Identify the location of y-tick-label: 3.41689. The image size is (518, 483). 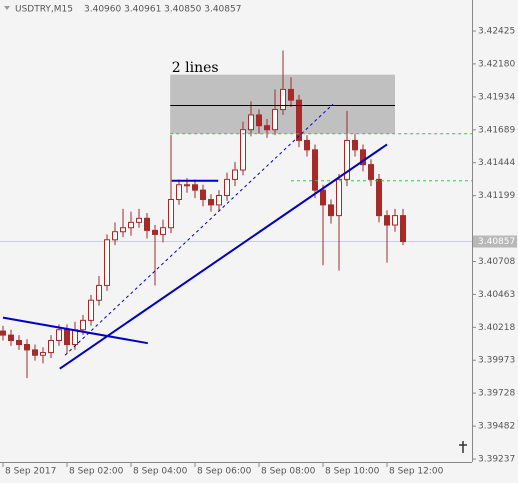
(496, 130).